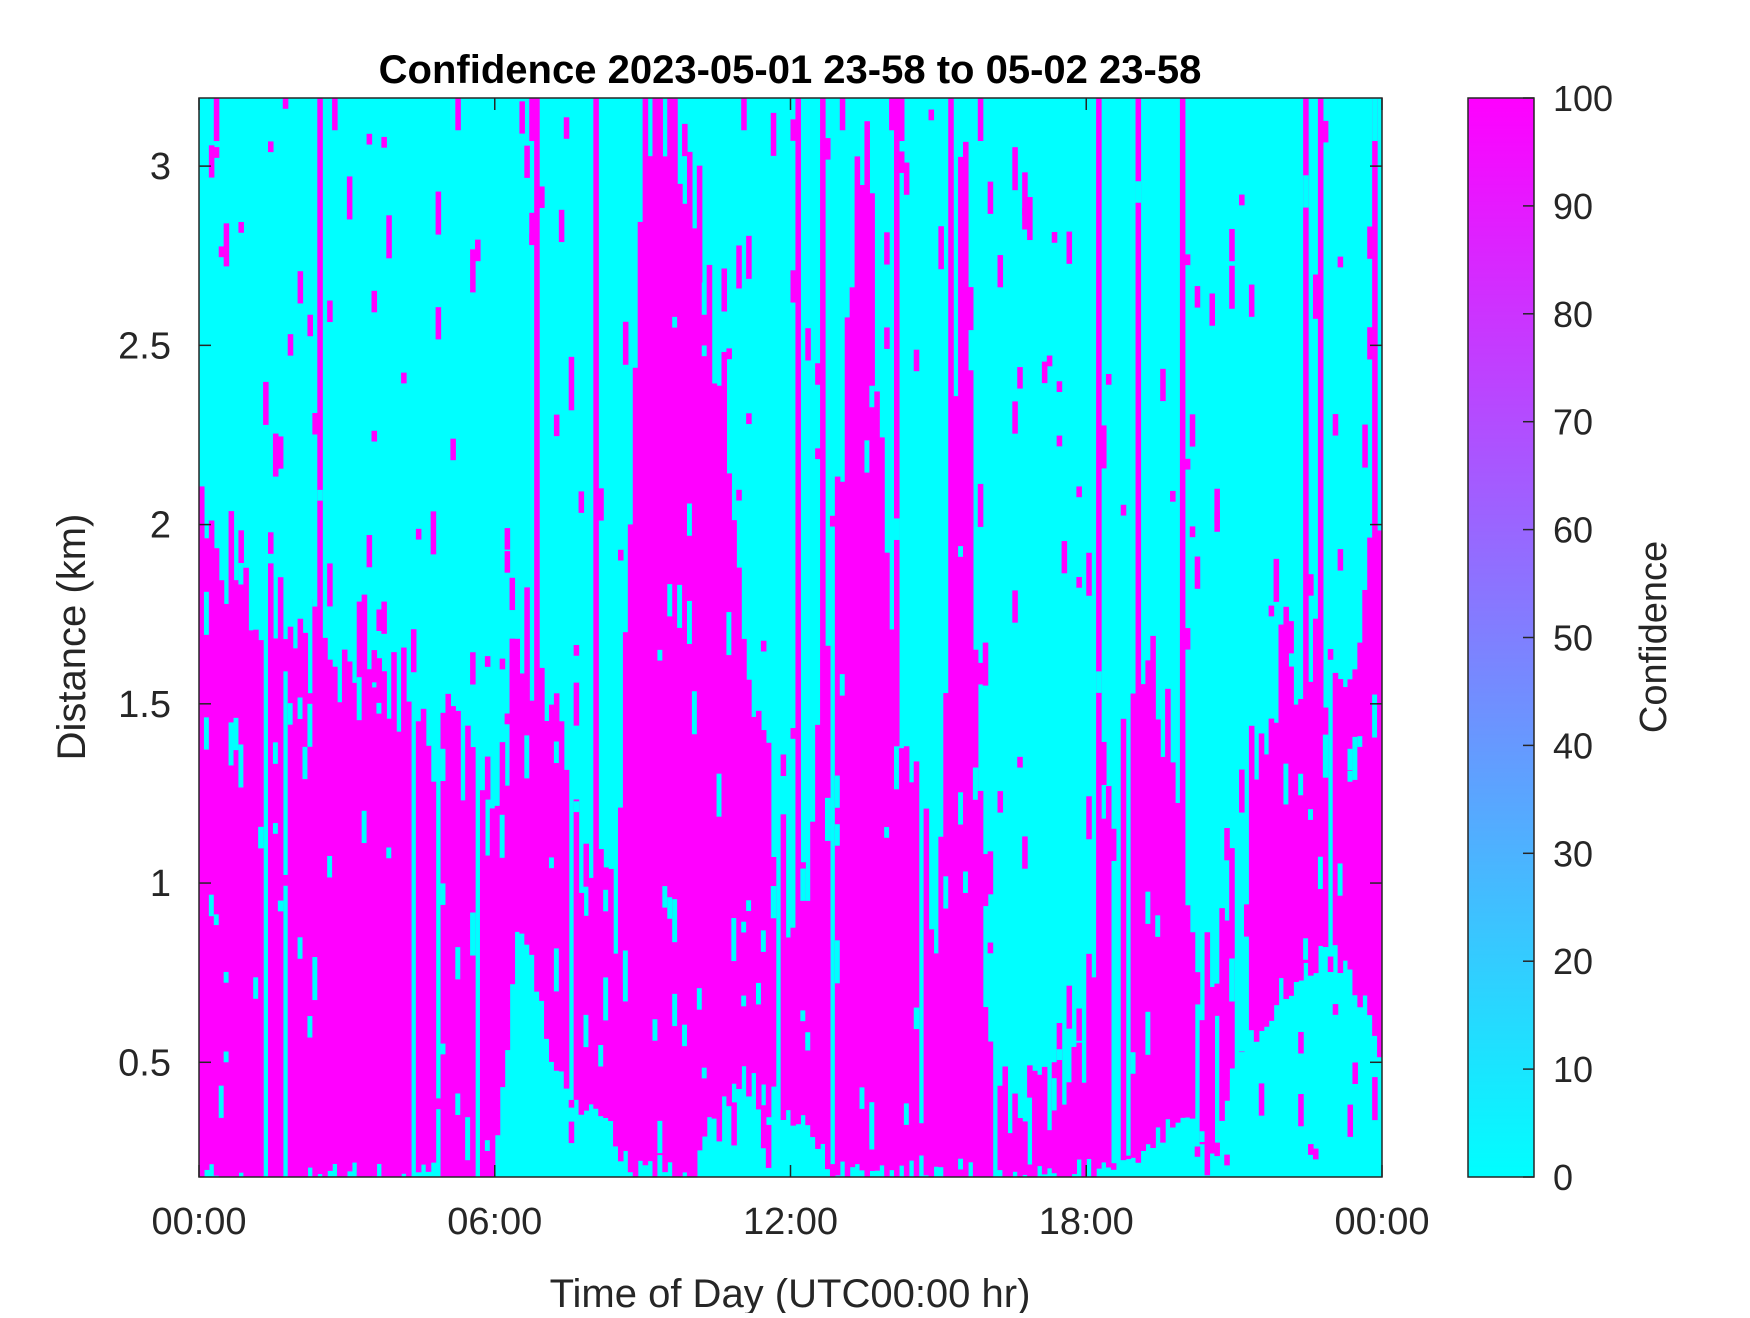  What do you see at coordinates (1573, 1069) in the screenshot?
I see `colorbar-tick-label: 10` at bounding box center [1573, 1069].